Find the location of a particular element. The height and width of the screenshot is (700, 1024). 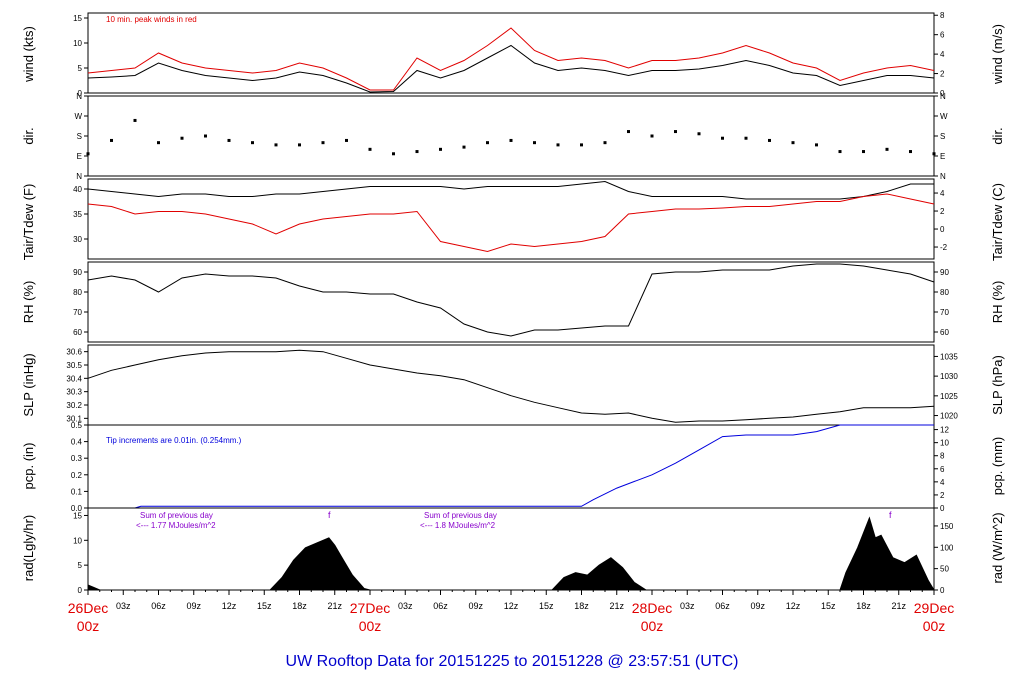

day-label-date: 27Dec is located at coordinates (370, 608).